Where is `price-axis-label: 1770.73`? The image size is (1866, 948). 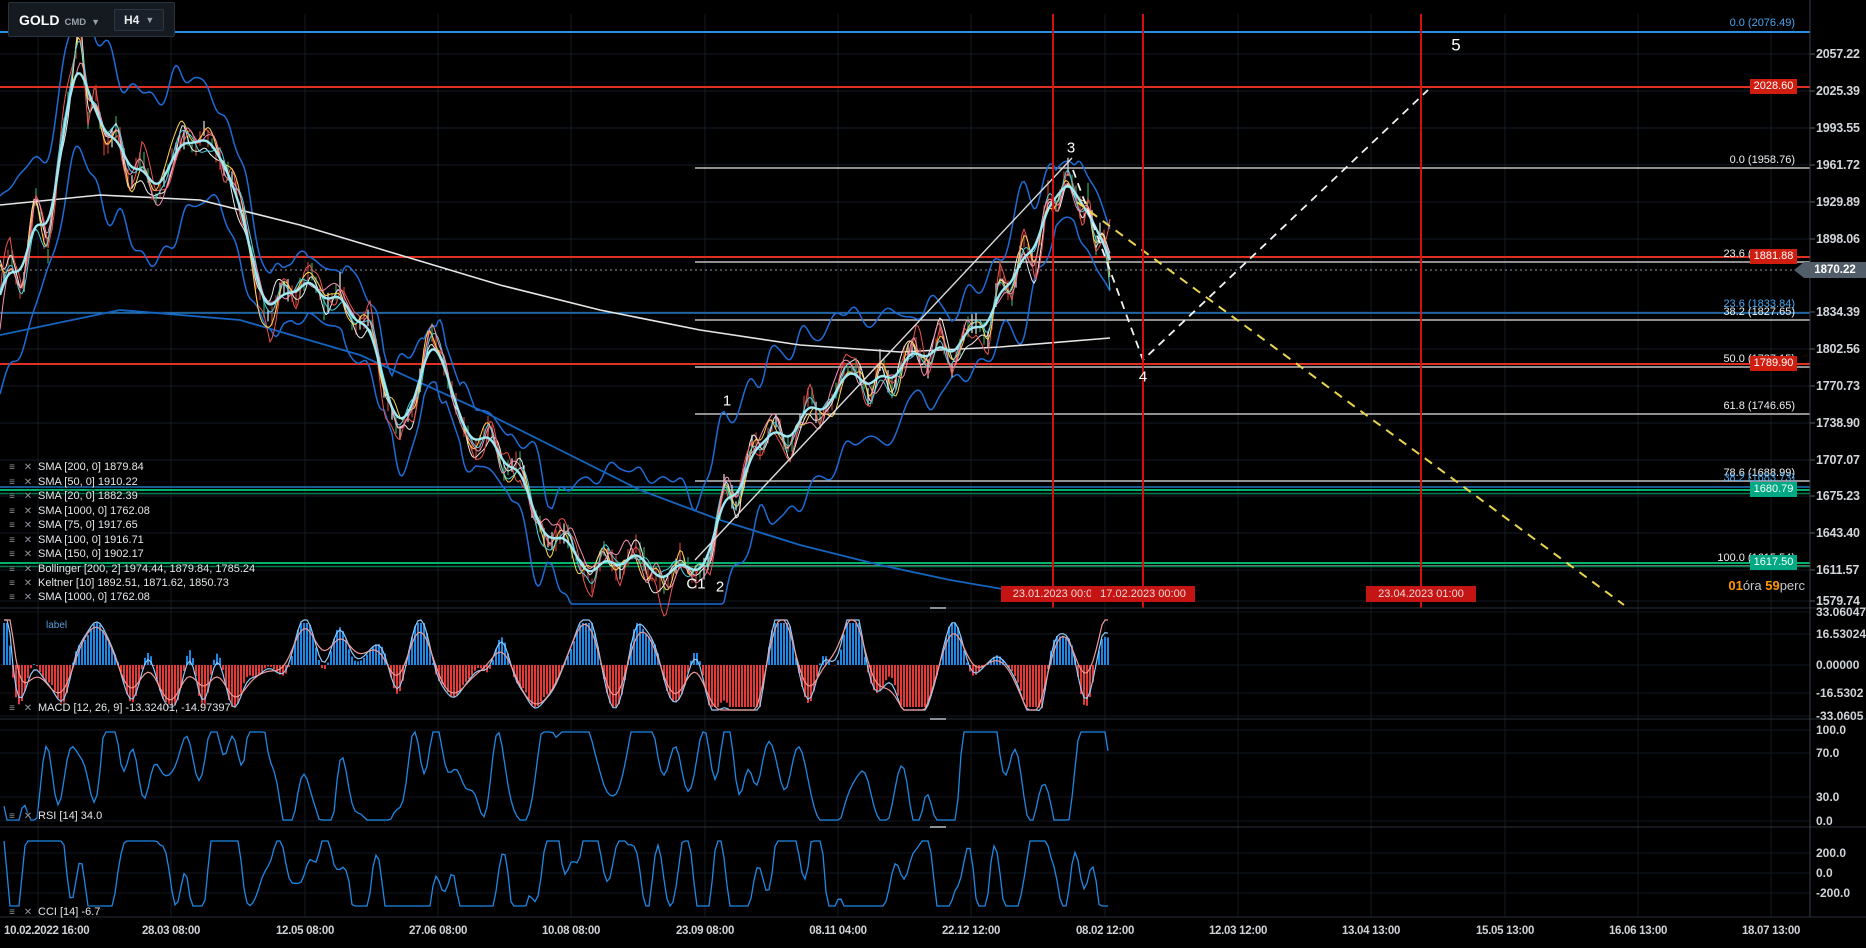
price-axis-label: 1770.73 is located at coordinates (1838, 386).